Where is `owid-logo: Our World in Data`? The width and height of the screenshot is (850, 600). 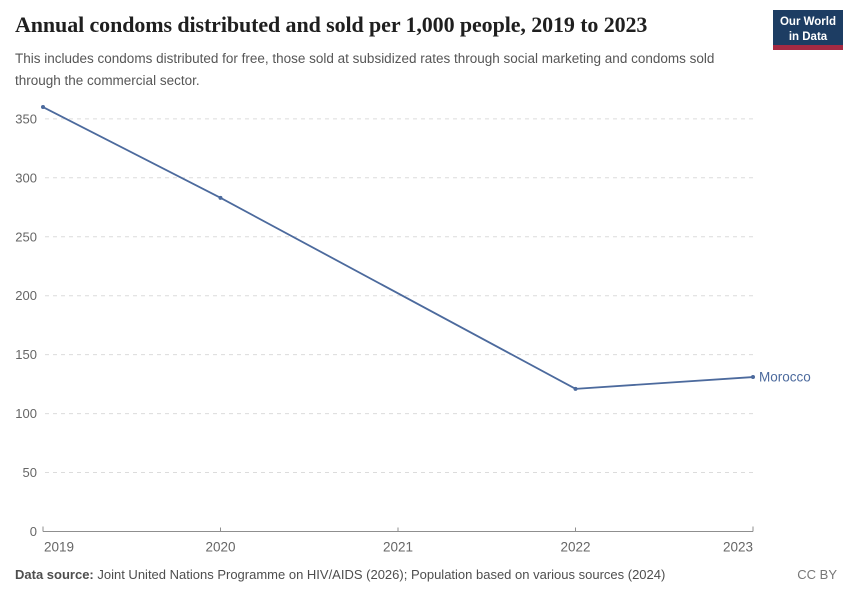 owid-logo: Our World in Data is located at coordinates (808, 30).